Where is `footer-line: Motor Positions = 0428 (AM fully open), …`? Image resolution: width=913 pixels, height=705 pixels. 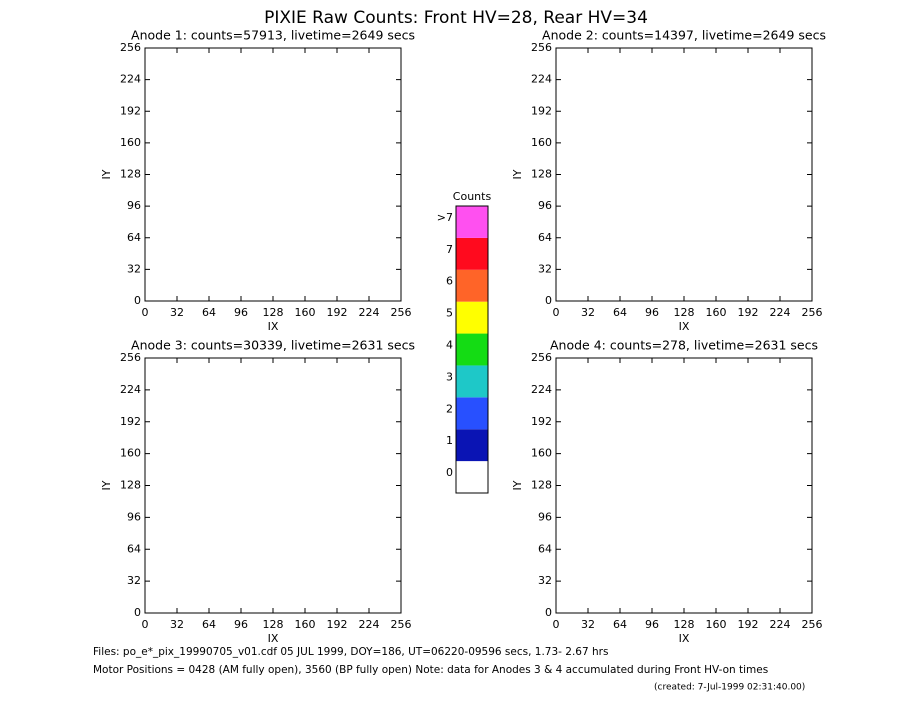 footer-line: Motor Positions = 0428 (AM fully open), … is located at coordinates (430, 670).